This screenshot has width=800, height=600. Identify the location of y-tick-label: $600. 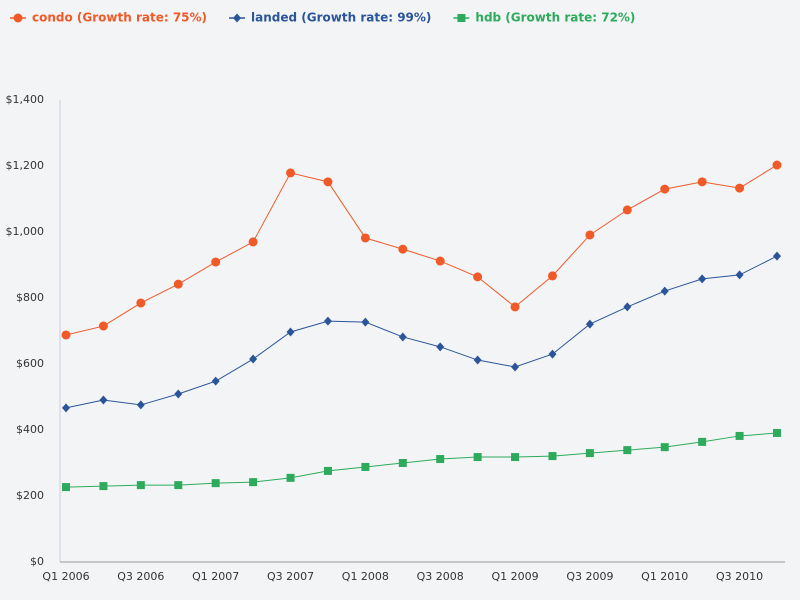
(30, 363).